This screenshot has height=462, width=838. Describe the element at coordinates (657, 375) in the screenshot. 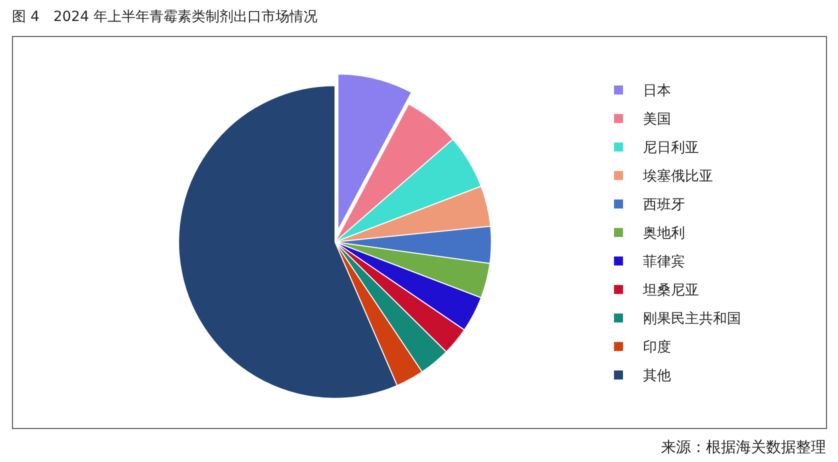

I see `legend-label: 其他` at that location.